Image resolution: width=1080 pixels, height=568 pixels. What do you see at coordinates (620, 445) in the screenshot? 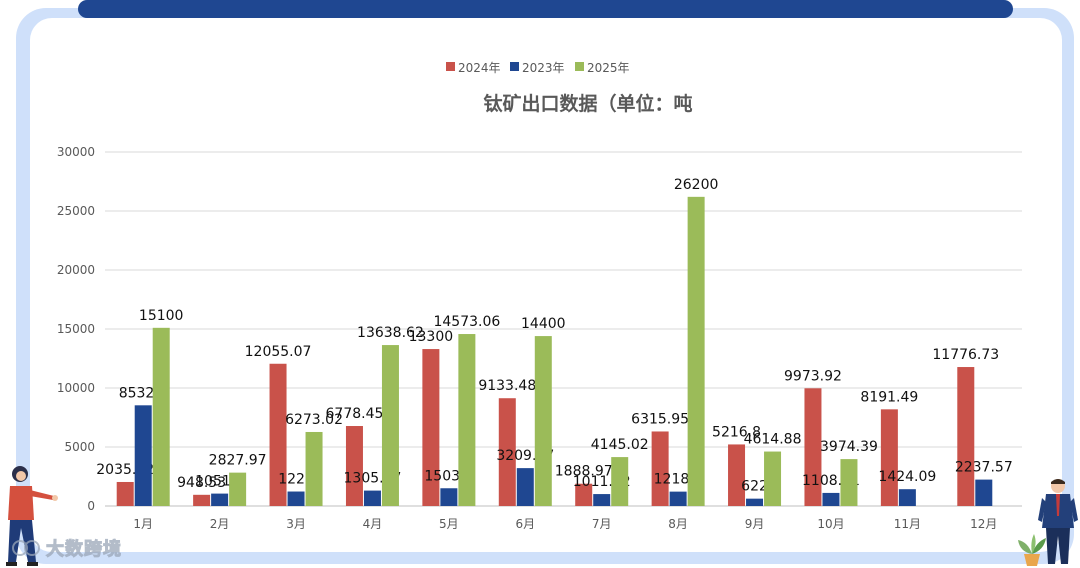
I see `data-label: 4145.02` at bounding box center [620, 445].